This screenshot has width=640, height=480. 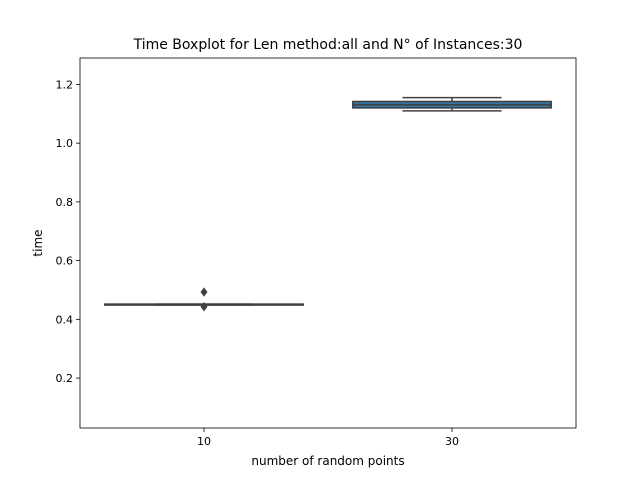 I want to click on y-tick-label: 1.2, so click(x=65, y=84).